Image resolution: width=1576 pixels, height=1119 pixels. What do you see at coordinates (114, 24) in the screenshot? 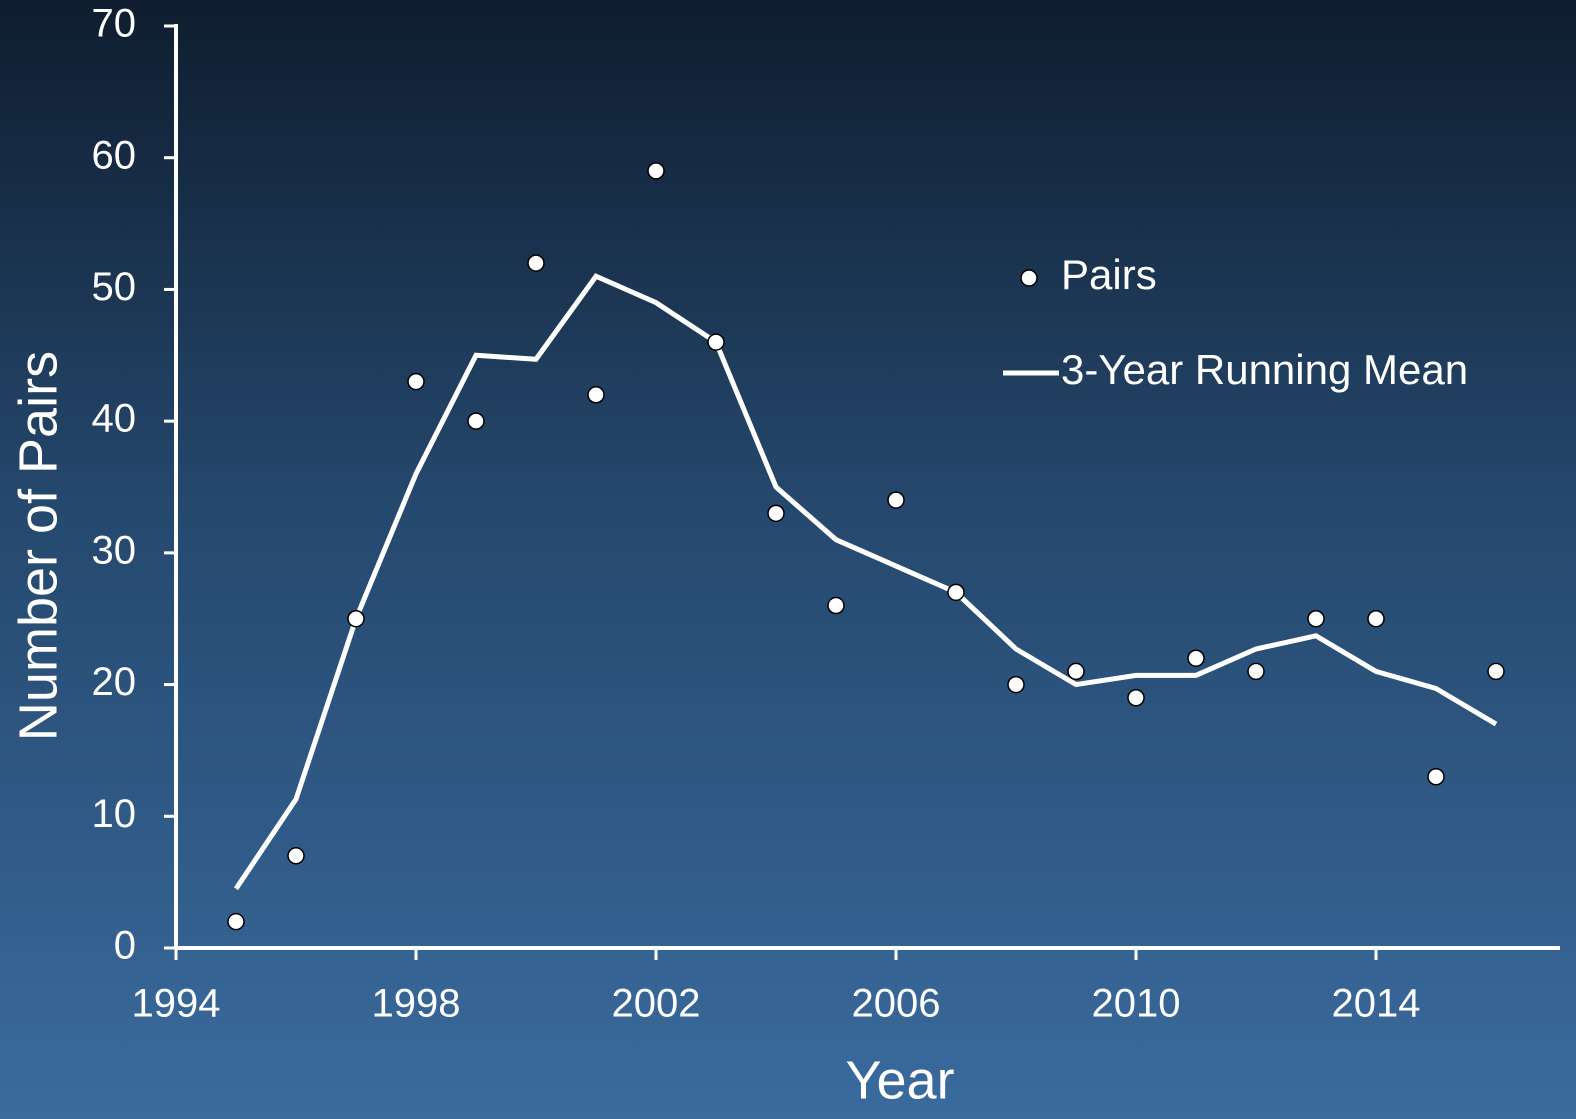
I see `y-tick-label: 70` at bounding box center [114, 24].